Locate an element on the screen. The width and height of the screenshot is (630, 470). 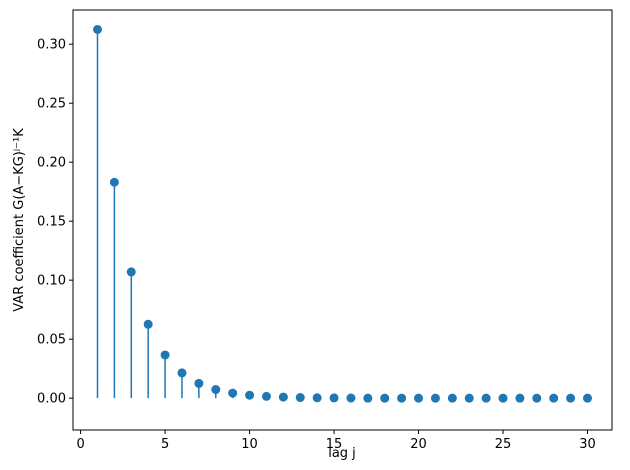
y-tick-label: 0.05 is located at coordinates (51, 340).